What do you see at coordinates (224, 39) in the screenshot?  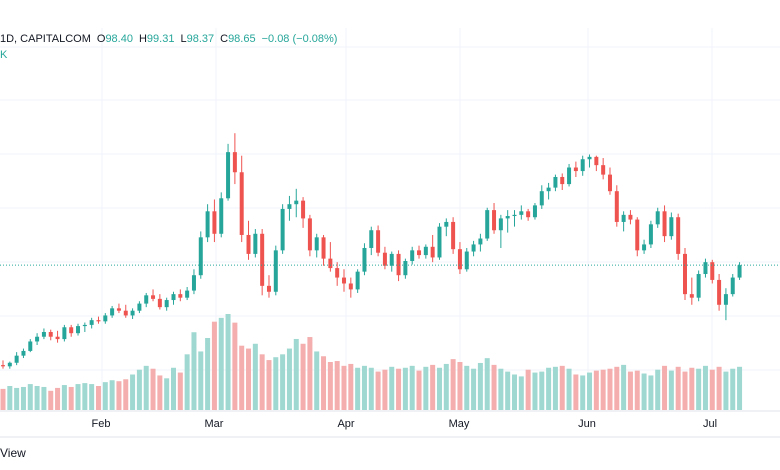 I see `close-label: C` at bounding box center [224, 39].